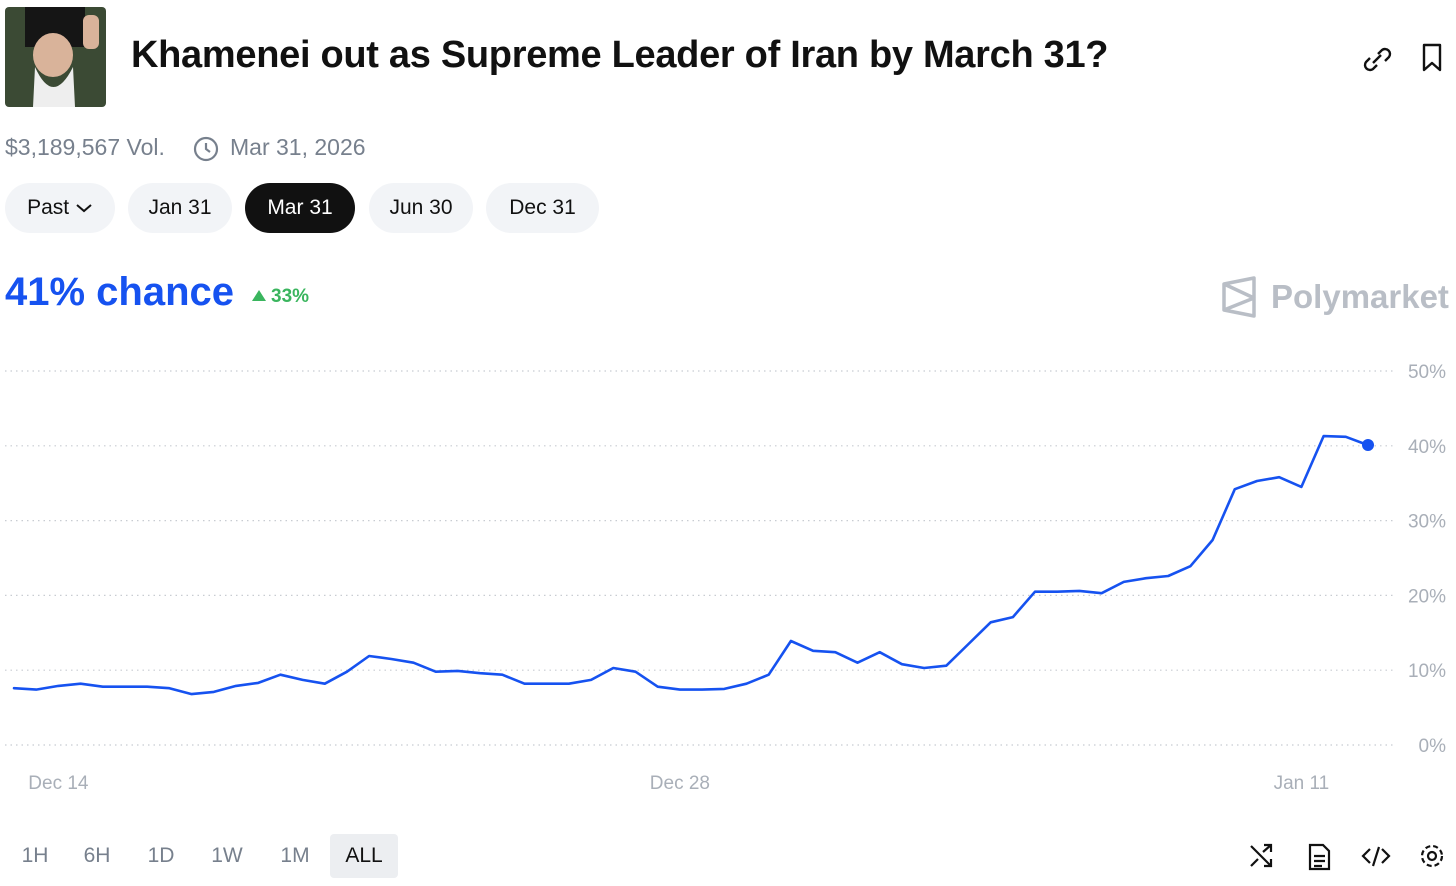 The height and width of the screenshot is (886, 1456). Describe the element at coordinates (298, 147) in the screenshot. I see `end-date: Mar 31, 2026` at that location.